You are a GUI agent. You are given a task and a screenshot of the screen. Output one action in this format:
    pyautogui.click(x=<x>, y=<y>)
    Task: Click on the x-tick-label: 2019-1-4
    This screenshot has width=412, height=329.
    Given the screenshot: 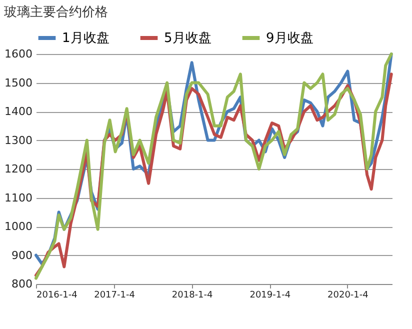 What is the action you would take?
    pyautogui.click(x=270, y=295)
    